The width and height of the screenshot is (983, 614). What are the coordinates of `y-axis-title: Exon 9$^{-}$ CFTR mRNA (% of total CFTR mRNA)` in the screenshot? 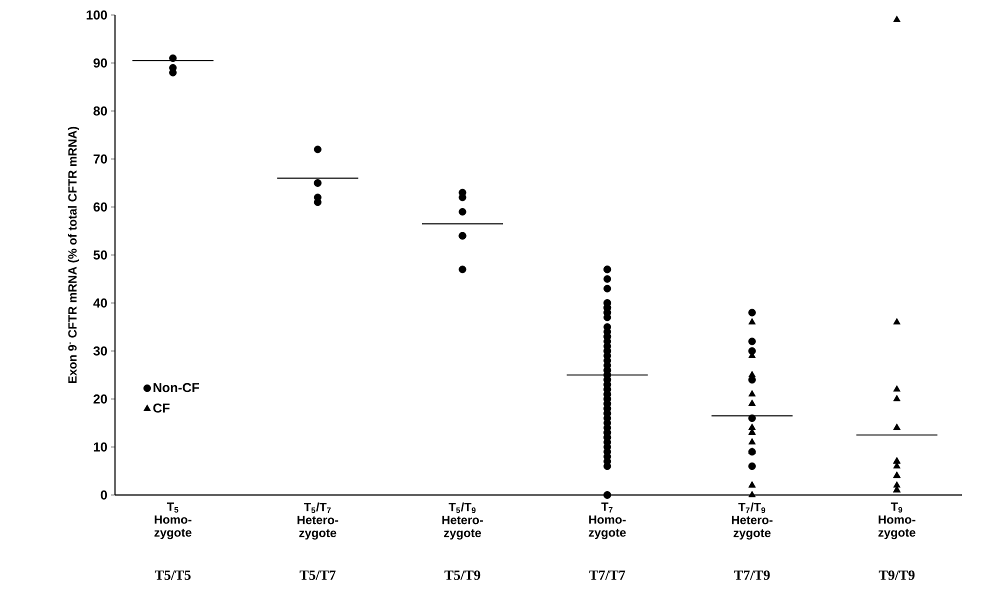 It's located at (74, 254).